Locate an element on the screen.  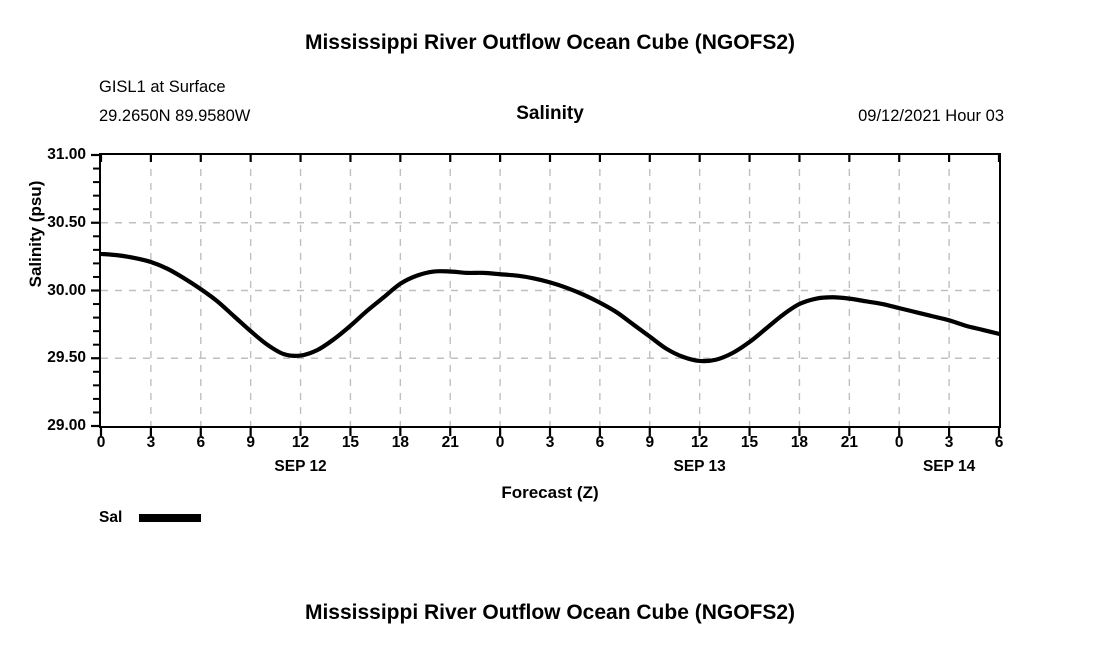
data-series-layer is located at coordinates (550, 307).